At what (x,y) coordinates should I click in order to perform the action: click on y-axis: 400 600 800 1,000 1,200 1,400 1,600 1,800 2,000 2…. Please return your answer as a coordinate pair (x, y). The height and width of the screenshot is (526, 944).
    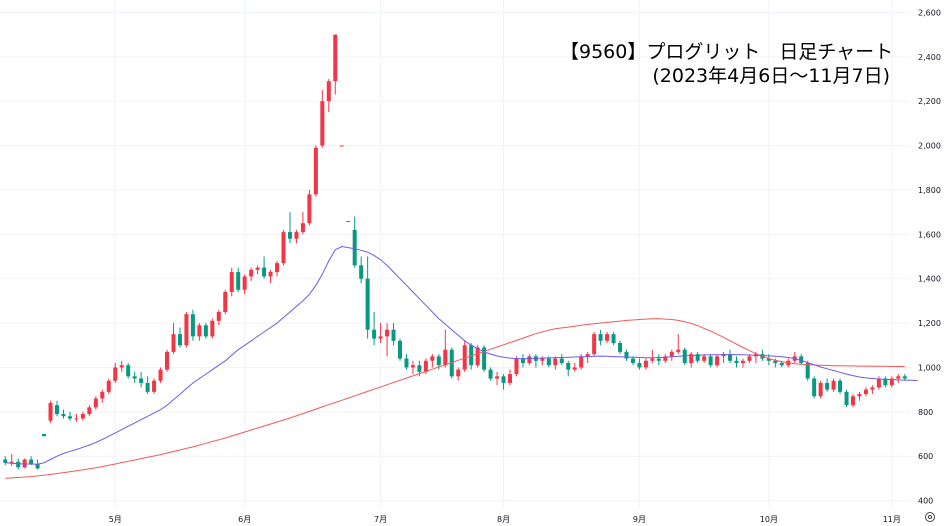
    Looking at the image, I should click on (929, 256).